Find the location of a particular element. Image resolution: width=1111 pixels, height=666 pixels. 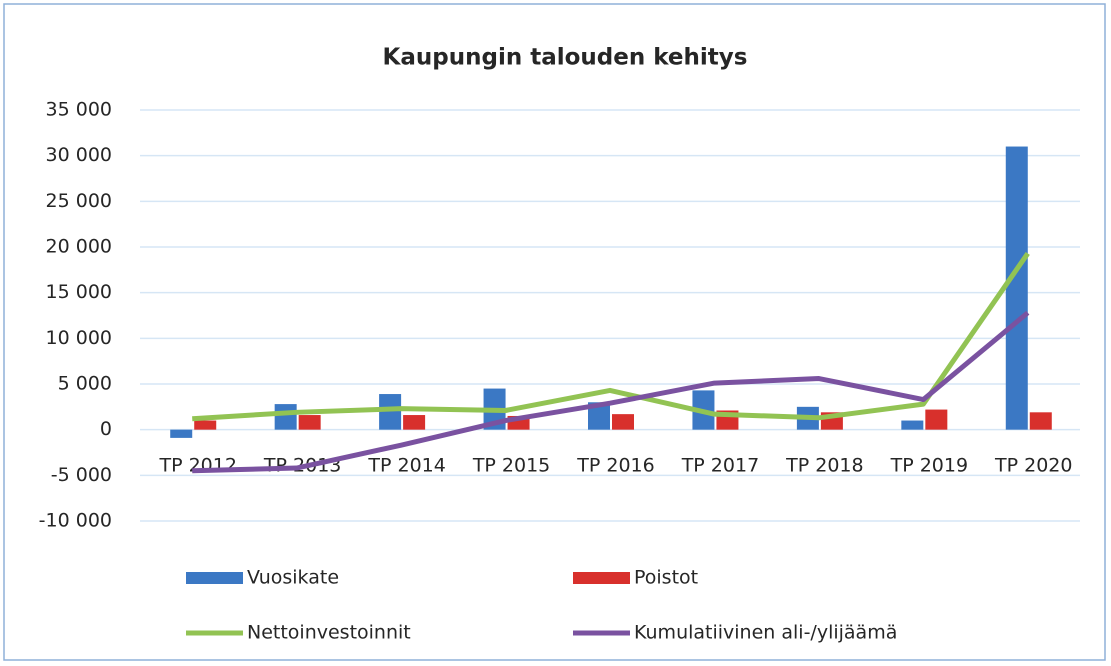

x-tick-label: TP 2018 is located at coordinates (824, 466).